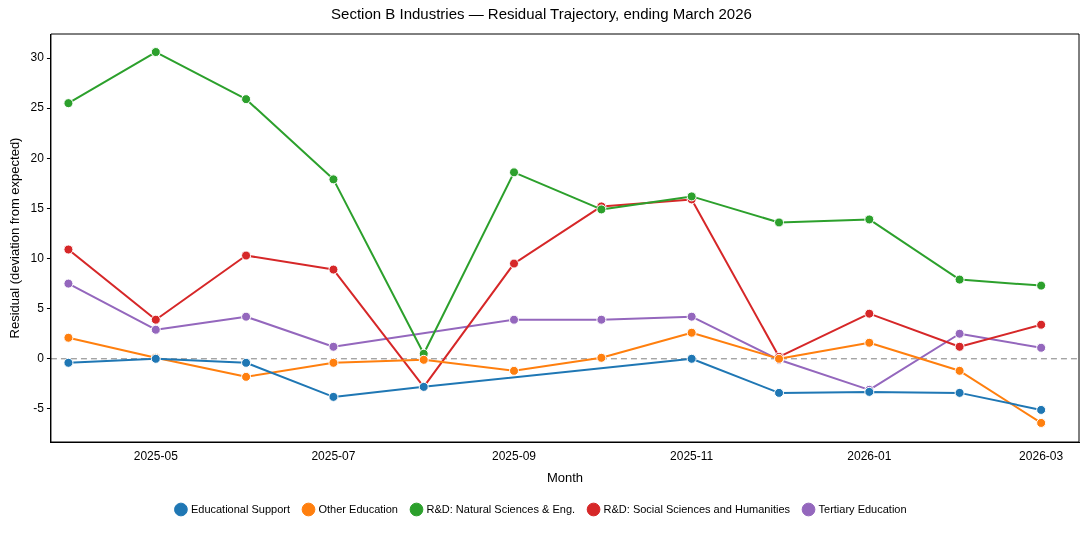 This screenshot has height=533, width=1087. I want to click on y-tick-label: -5, so click(39, 408).